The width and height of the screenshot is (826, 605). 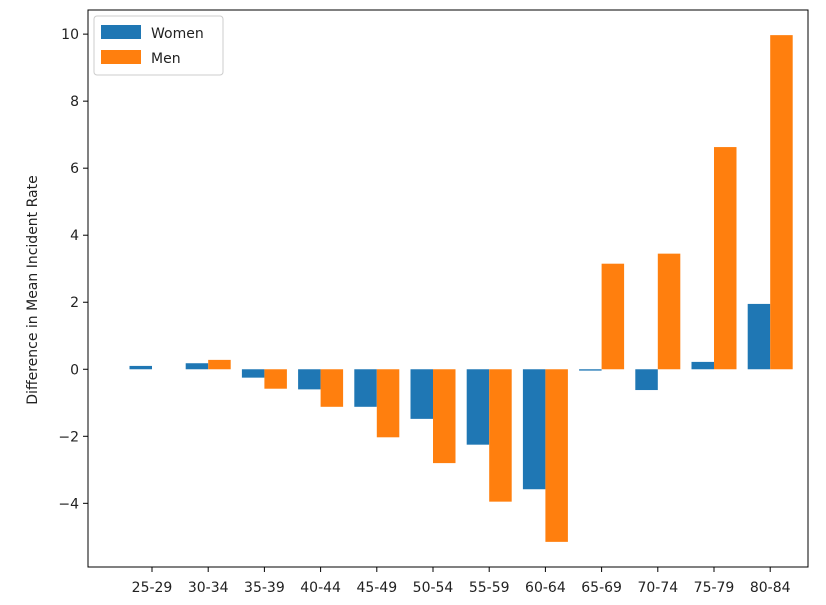 What do you see at coordinates (601, 588) in the screenshot?
I see `x-tick-label: 65-69` at bounding box center [601, 588].